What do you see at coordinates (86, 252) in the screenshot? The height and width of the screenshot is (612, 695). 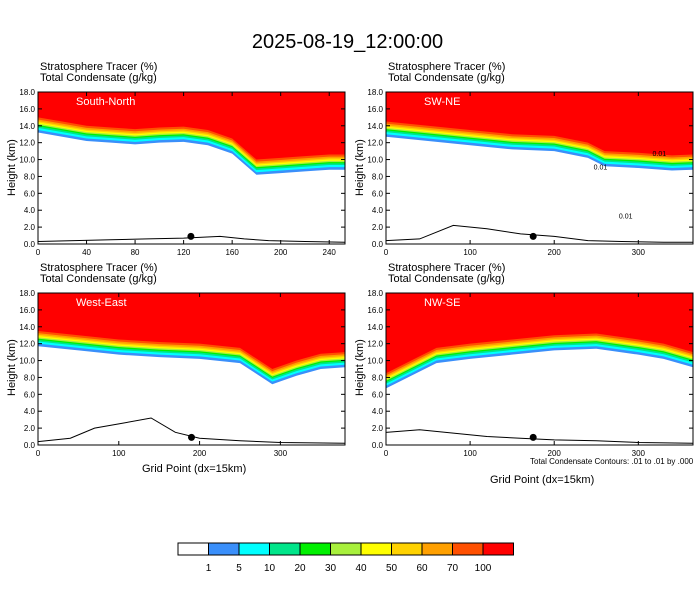 I see `x-tick-label: 40` at bounding box center [86, 252].